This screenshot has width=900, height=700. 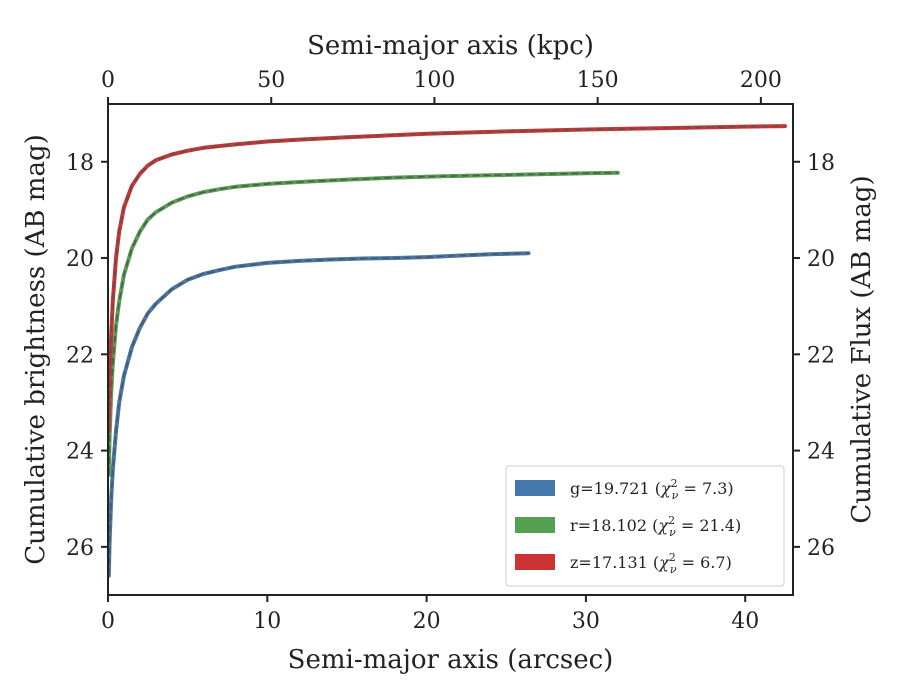 What do you see at coordinates (450, 46) in the screenshot?
I see `x-axis-top-title: Semi-major axis (kpc)` at bounding box center [450, 46].